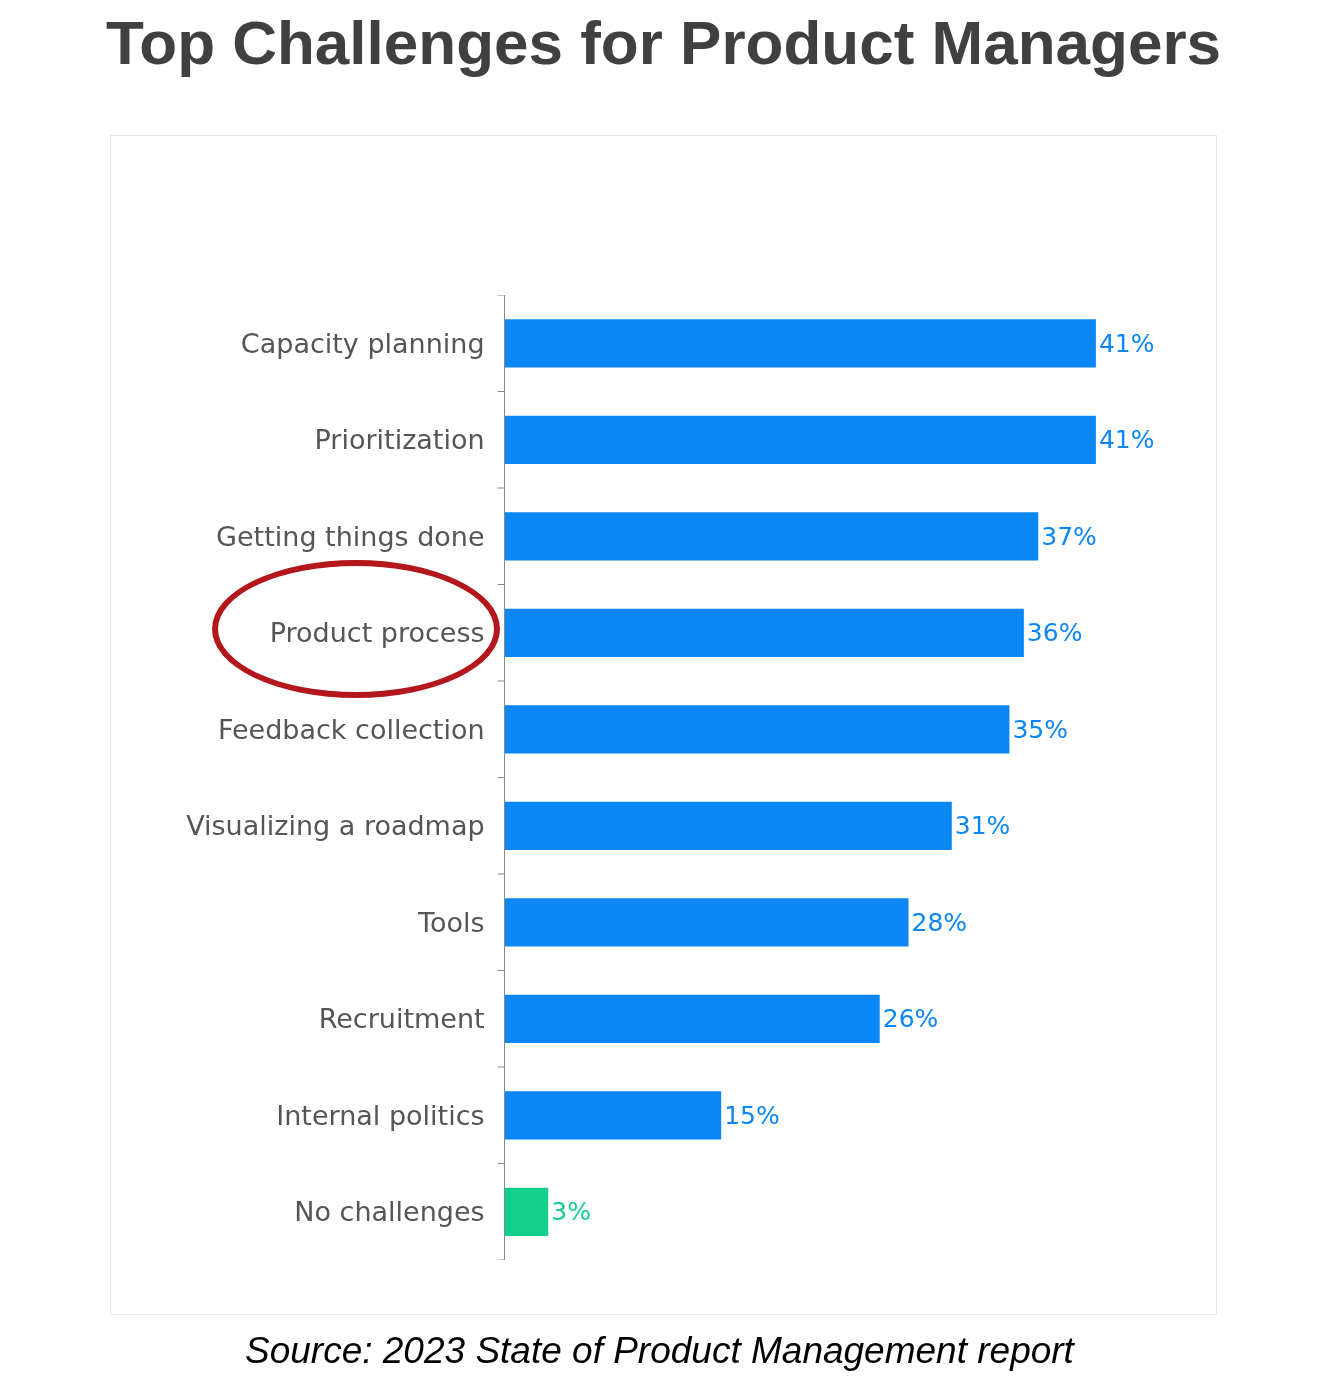 The image size is (1327, 1400). What do you see at coordinates (401, 1019) in the screenshot?
I see `y-tick-label: Recruitment` at bounding box center [401, 1019].